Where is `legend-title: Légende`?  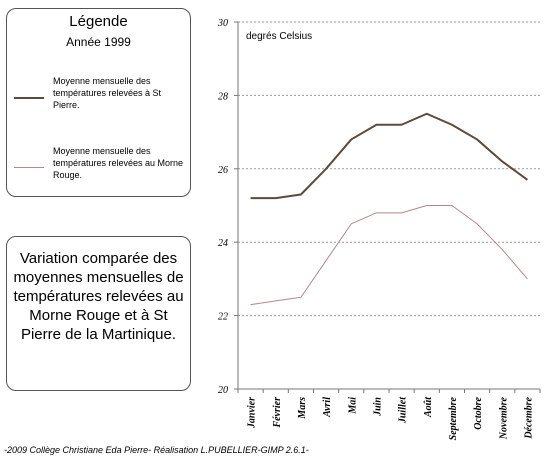 legend-title: Légende is located at coordinates (98, 21).